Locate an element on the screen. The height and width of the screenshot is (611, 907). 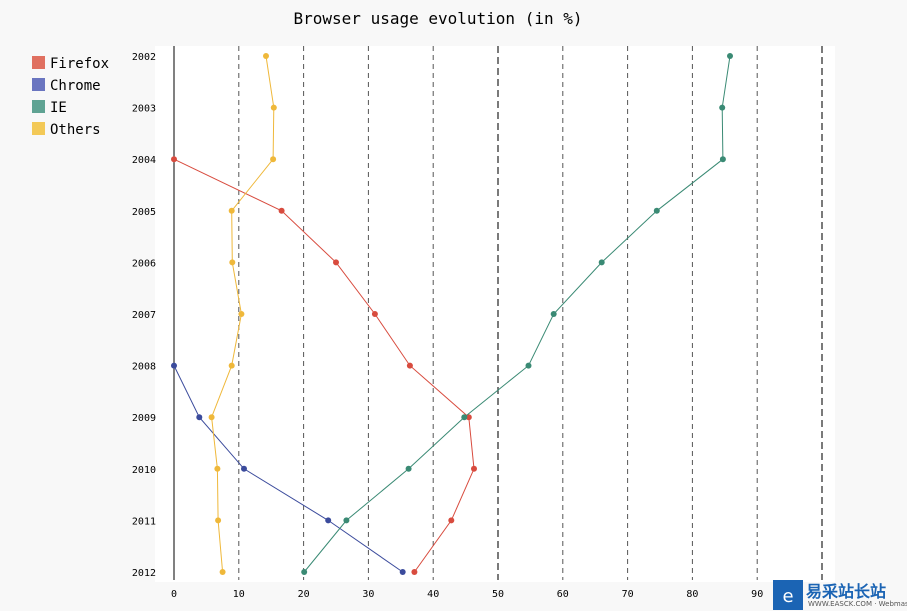
x-tick-label: 90 is located at coordinates (757, 594).